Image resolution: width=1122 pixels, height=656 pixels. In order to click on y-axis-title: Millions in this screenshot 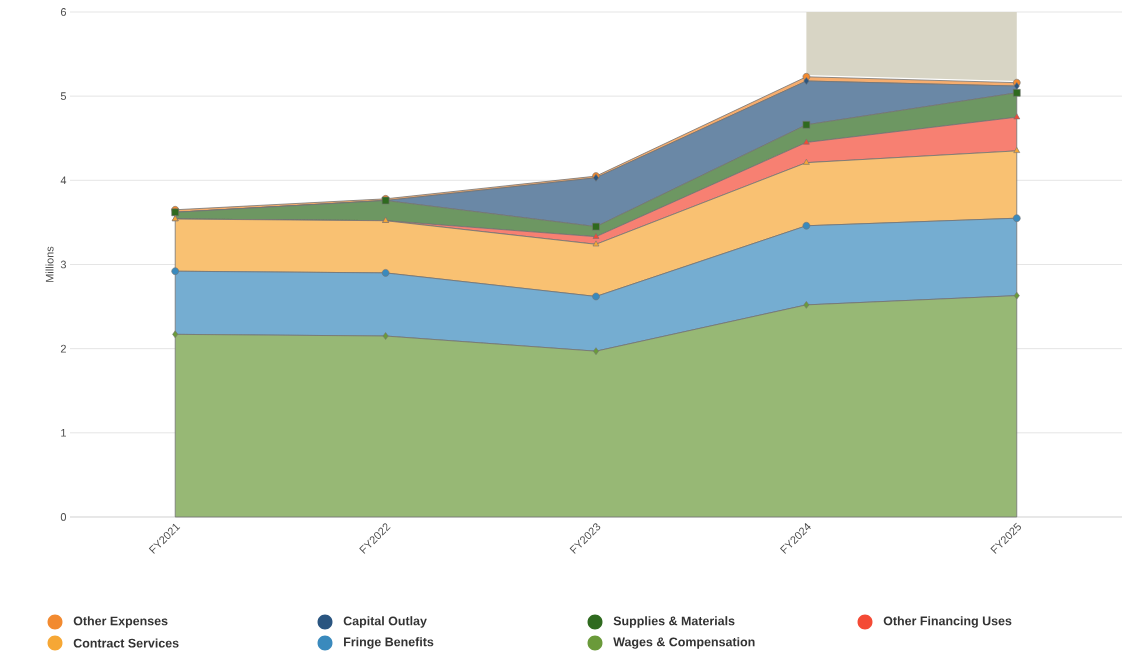, I will do `click(49, 264)`.